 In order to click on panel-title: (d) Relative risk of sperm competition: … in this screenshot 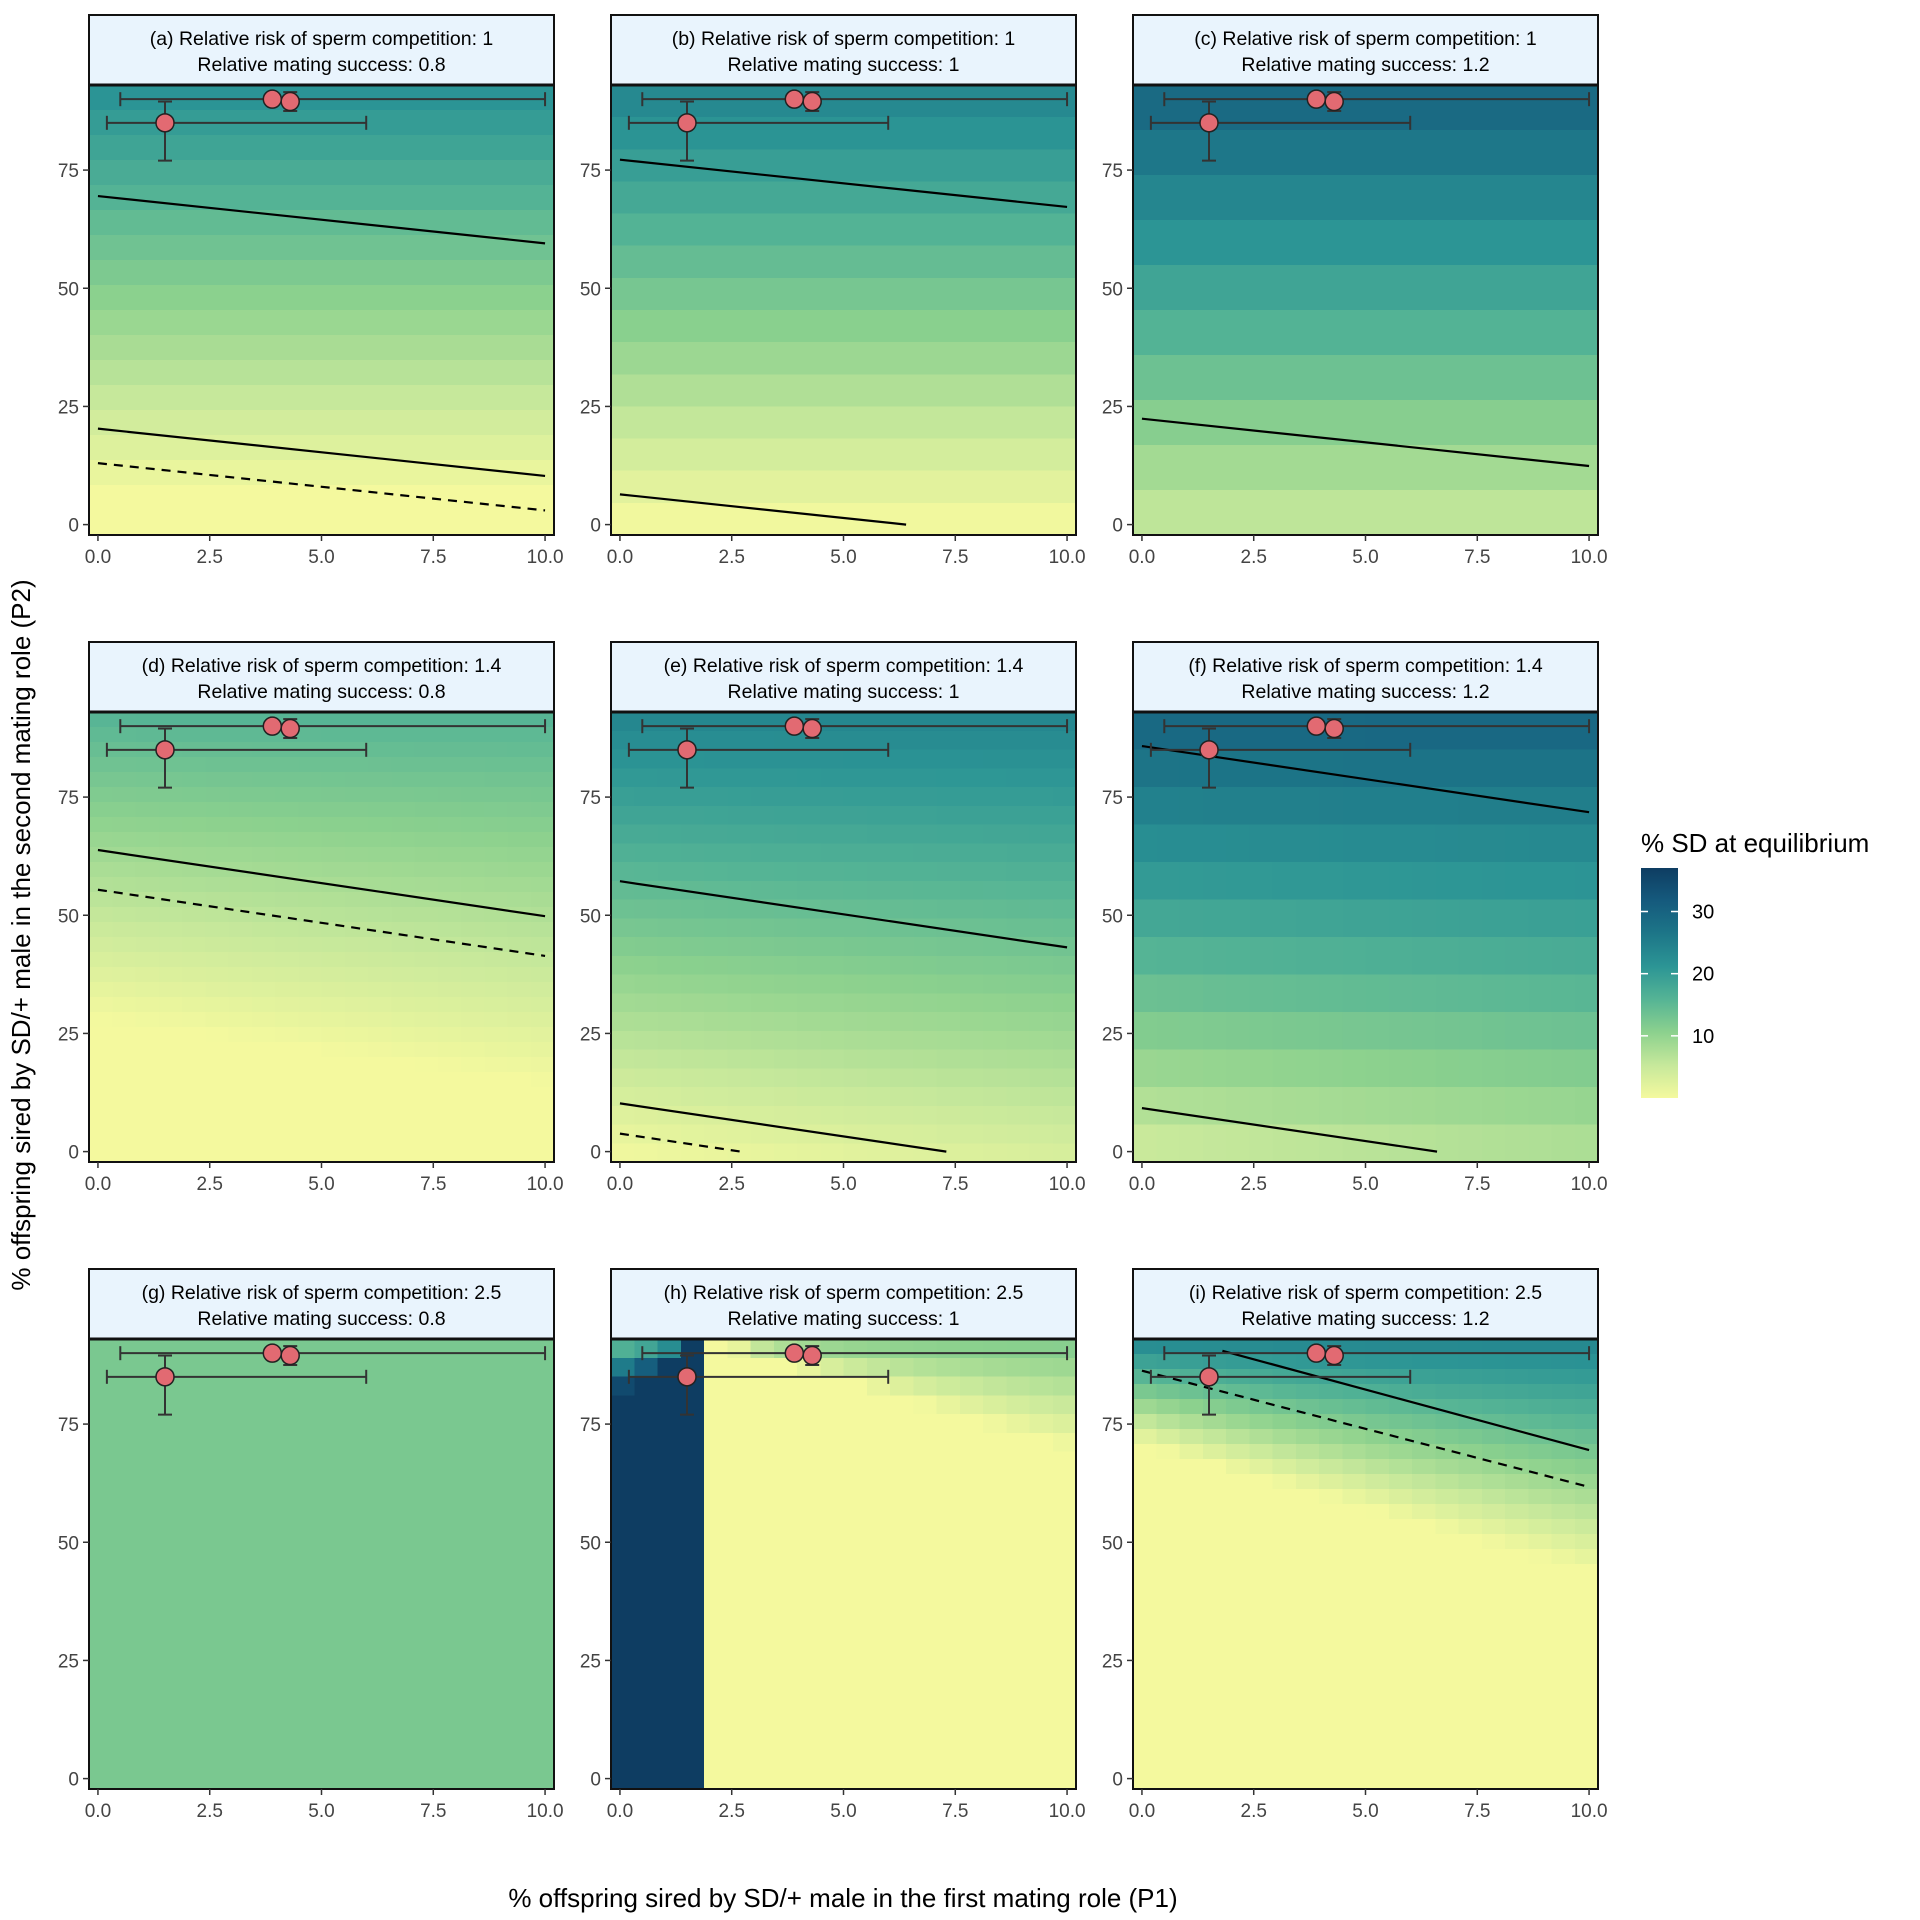, I will do `click(322, 666)`.